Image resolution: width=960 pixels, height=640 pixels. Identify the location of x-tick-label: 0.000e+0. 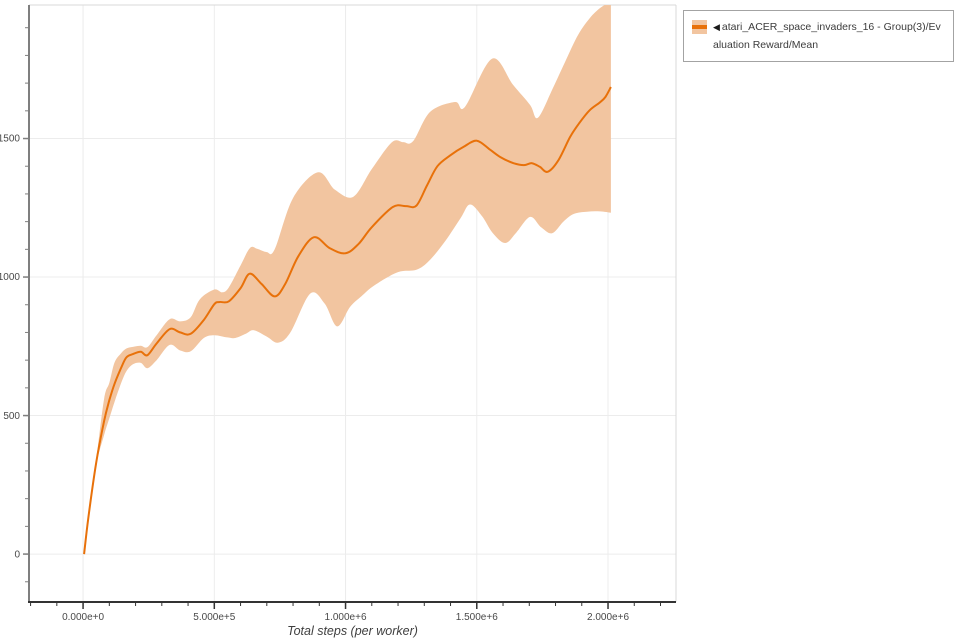
(83, 617).